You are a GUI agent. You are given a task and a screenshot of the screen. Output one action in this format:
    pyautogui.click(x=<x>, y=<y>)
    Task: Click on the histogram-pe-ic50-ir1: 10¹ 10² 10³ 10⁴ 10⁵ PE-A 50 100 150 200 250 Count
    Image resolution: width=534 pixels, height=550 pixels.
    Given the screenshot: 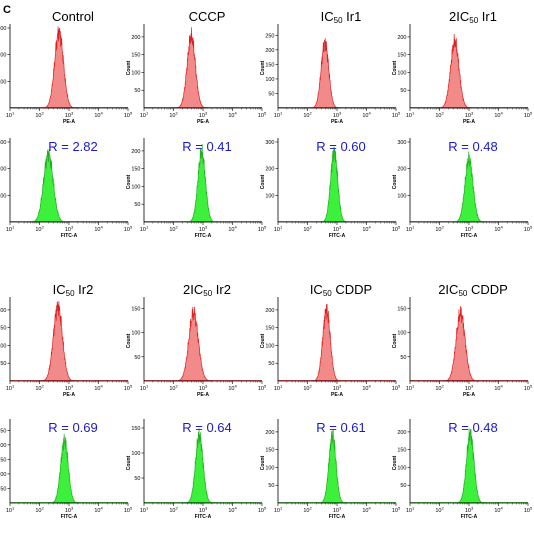 What is the action you would take?
    pyautogui.click(x=330, y=74)
    